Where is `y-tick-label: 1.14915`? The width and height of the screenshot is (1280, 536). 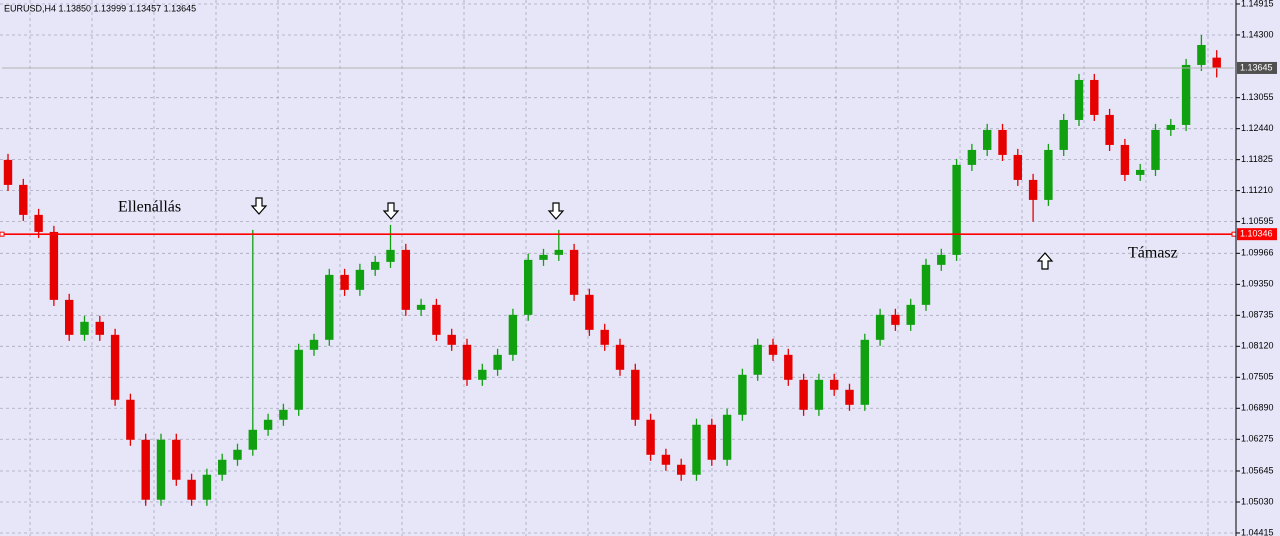
y-tick-label: 1.14915 is located at coordinates (1257, 4).